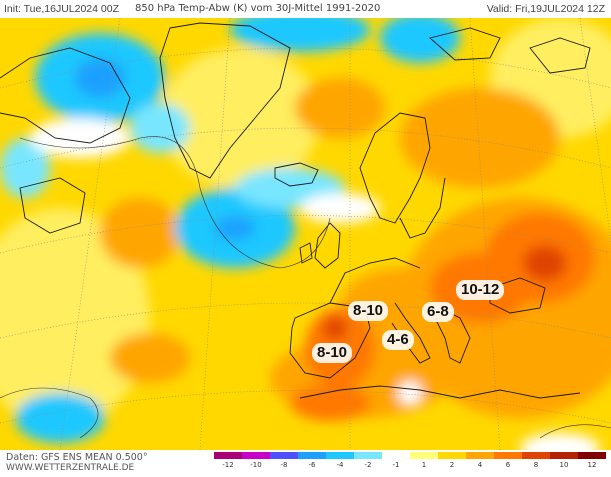 This screenshot has width=611, height=477. Describe the element at coordinates (398, 340) in the screenshot. I see `annotation-italy: 4-6` at that location.